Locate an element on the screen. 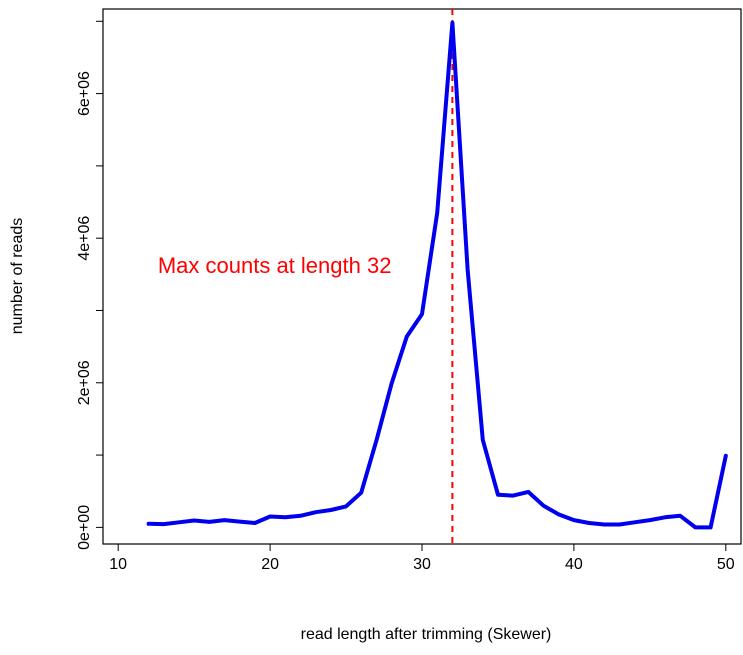  y-tick-label: 6e+06 is located at coordinates (84, 93).